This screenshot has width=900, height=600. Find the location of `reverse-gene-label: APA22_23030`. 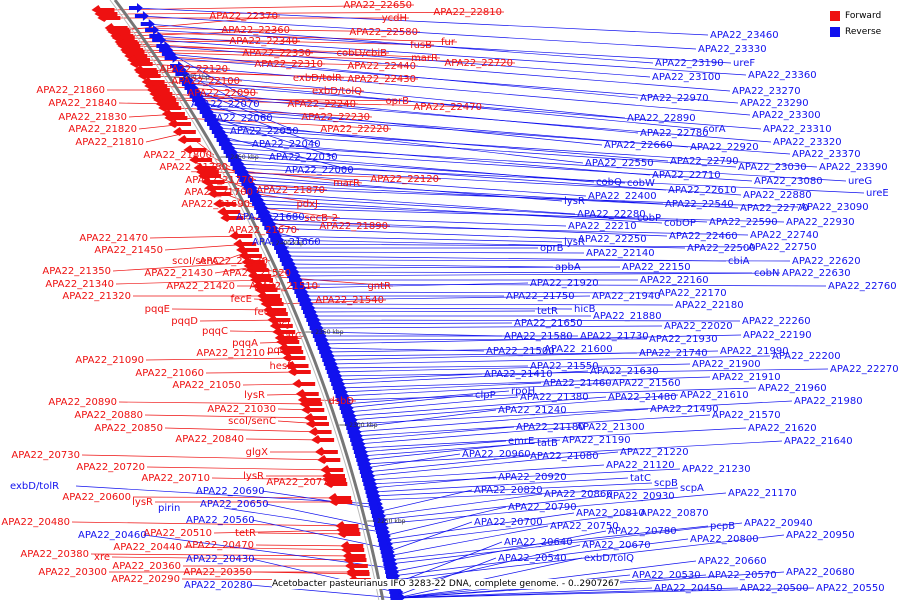

reverse-gene-label: APA22_23030 is located at coordinates (772, 167).